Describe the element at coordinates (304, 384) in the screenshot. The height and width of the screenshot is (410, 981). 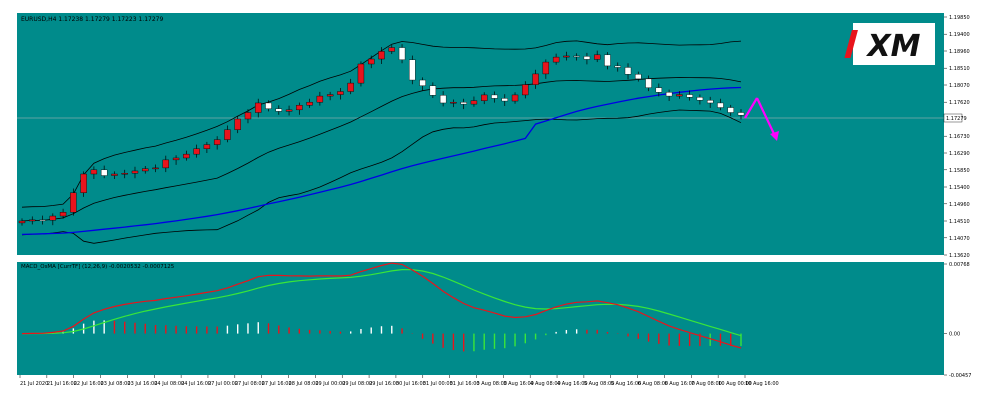
I see `time-tick-label: 28 Jul 08:00` at that location.